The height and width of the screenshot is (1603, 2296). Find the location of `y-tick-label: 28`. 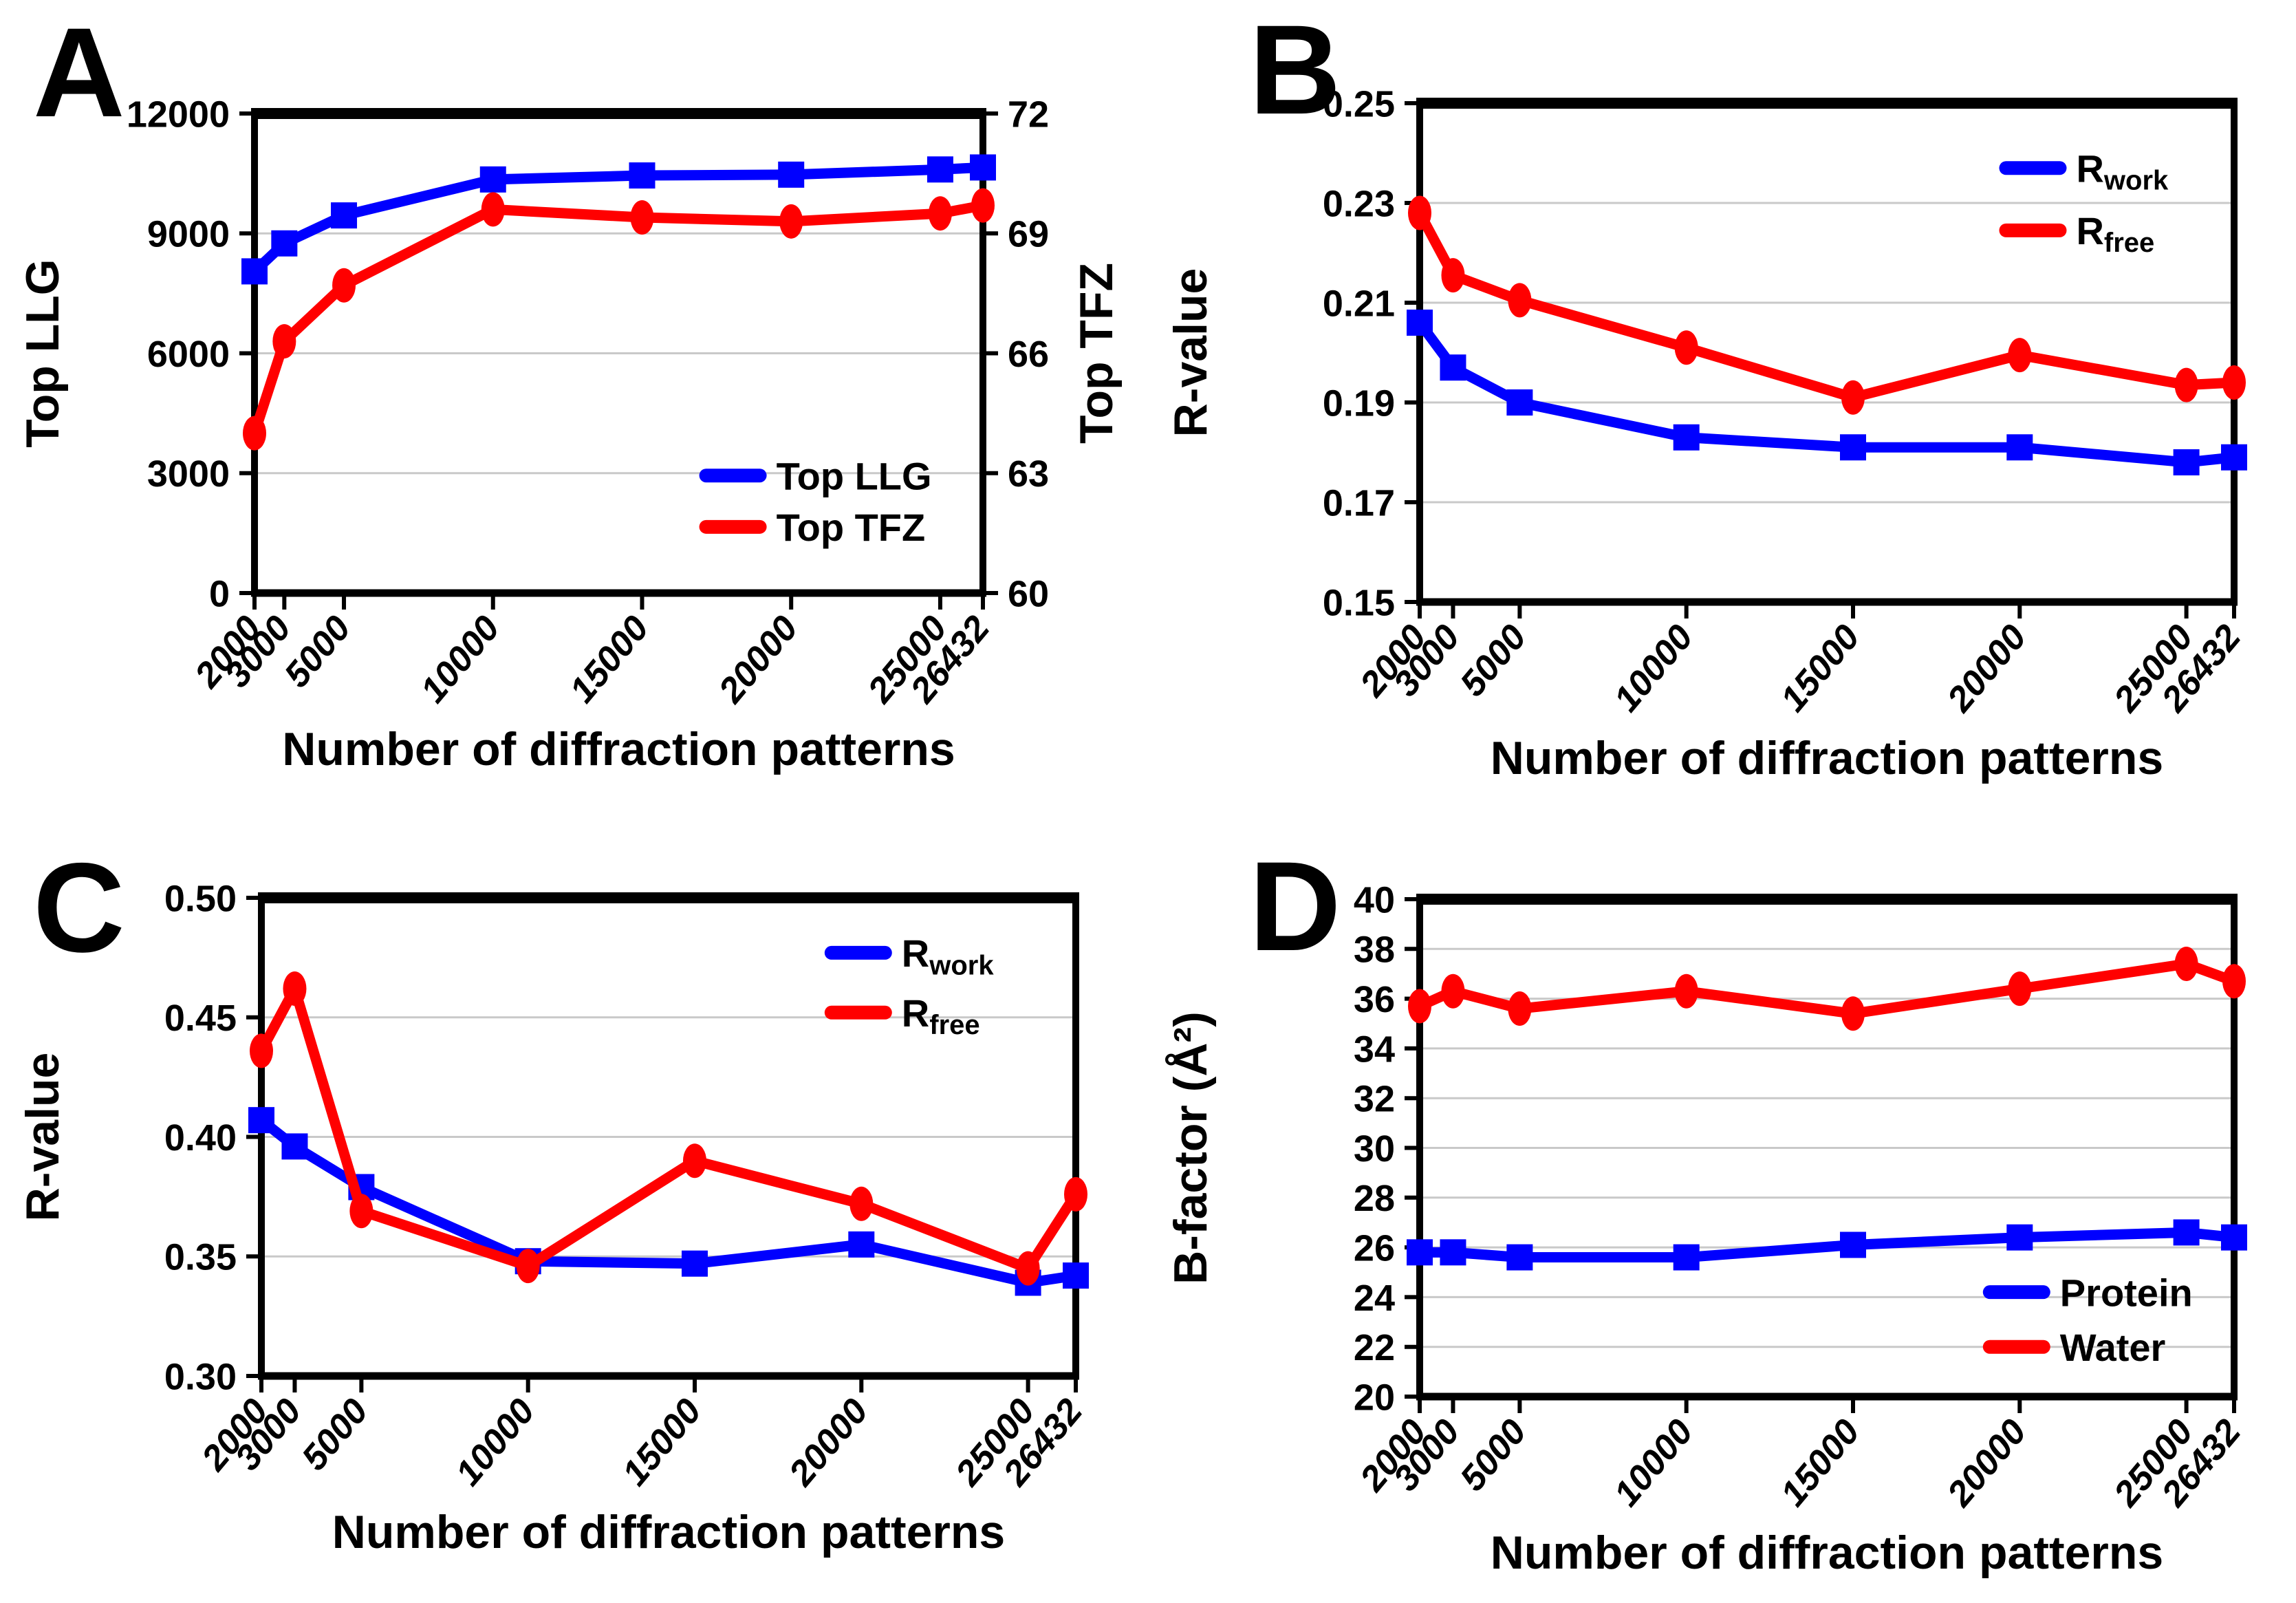

y-tick-label: 28 is located at coordinates (1374, 1198).